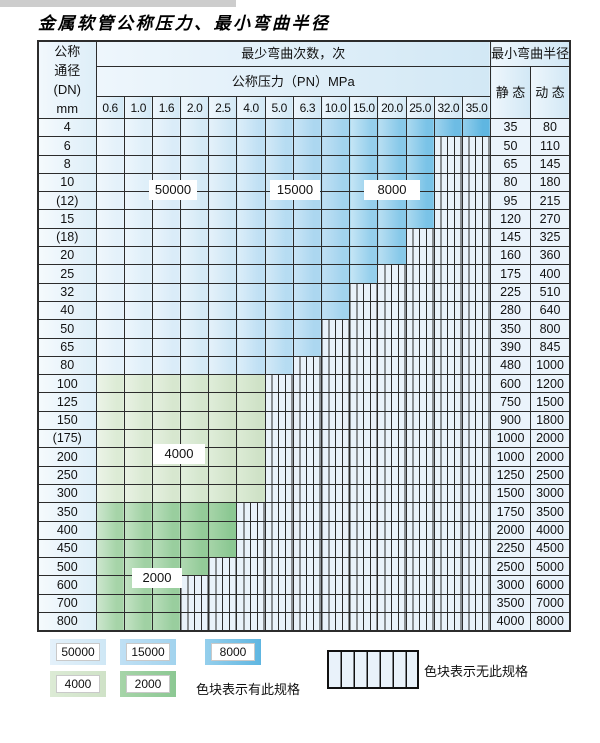 The image size is (600, 743). What do you see at coordinates (510, 127) in the screenshot?
I see `static-value-cell: 35` at bounding box center [510, 127].